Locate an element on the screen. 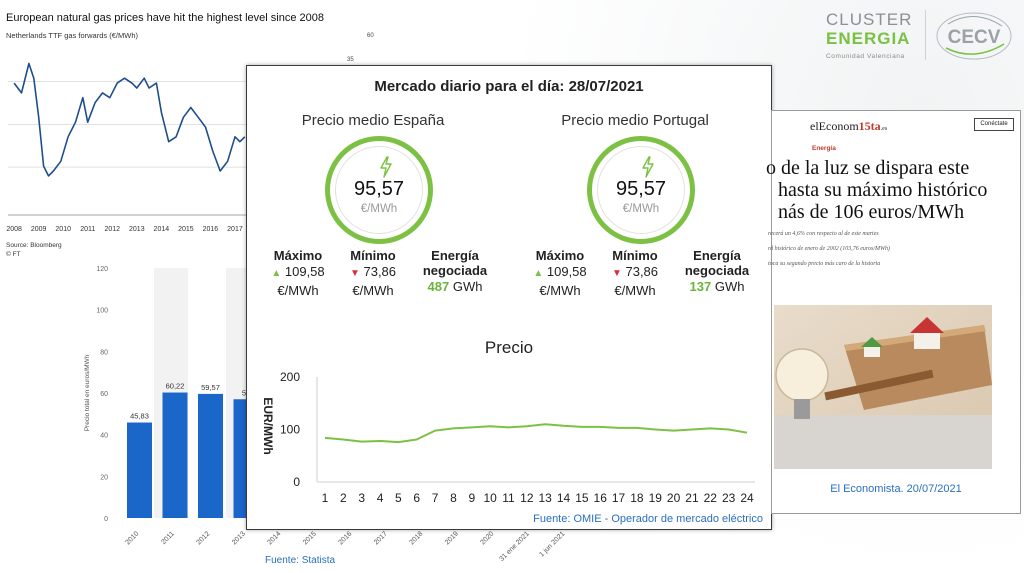  gas-chart-subtitle: Netherlands TTF gas forwards (€/MWh) is located at coordinates (72, 35).